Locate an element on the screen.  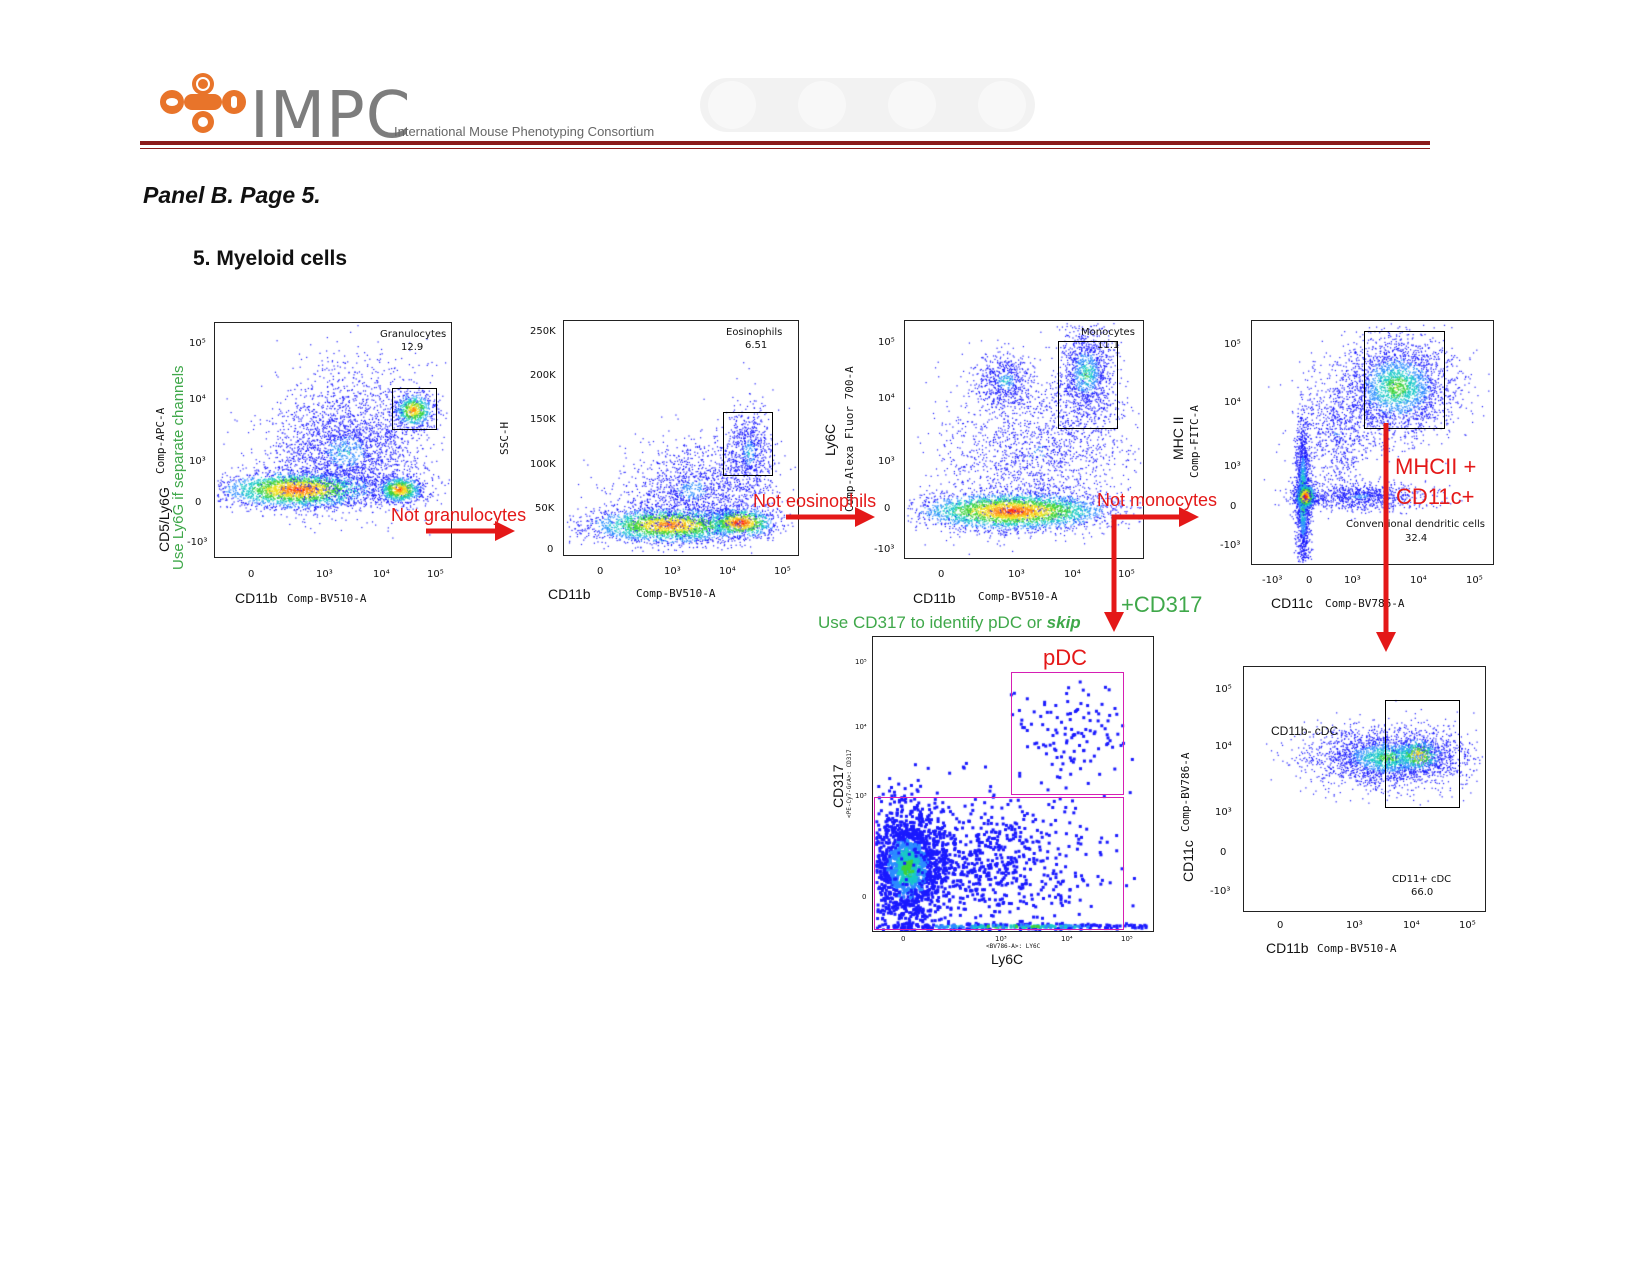
use-cd317-note: Use CD317 to identify pDC or skip is located at coordinates (949, 623).